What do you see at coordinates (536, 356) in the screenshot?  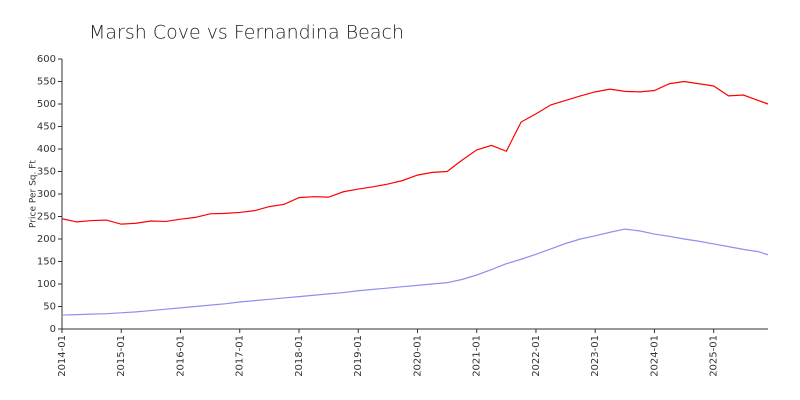 I see `x-tick-label: 2022-01` at bounding box center [536, 356].